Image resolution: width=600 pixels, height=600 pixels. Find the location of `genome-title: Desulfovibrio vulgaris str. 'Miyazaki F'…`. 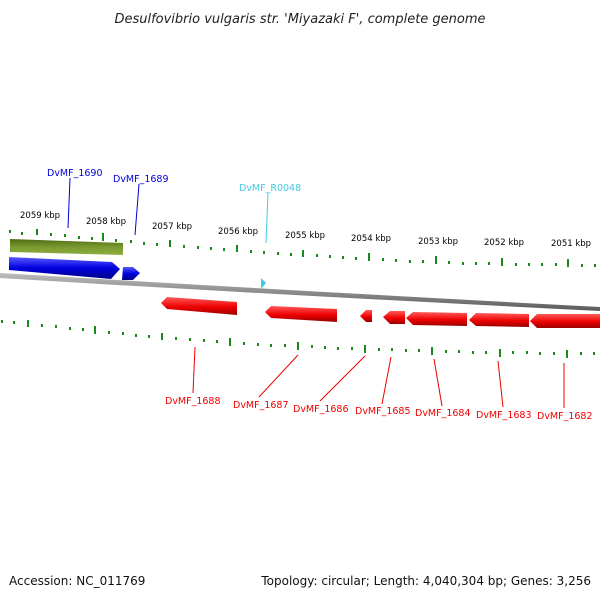

genome-title: Desulfovibrio vulgaris str. 'Miyazaki F'… is located at coordinates (299, 19).